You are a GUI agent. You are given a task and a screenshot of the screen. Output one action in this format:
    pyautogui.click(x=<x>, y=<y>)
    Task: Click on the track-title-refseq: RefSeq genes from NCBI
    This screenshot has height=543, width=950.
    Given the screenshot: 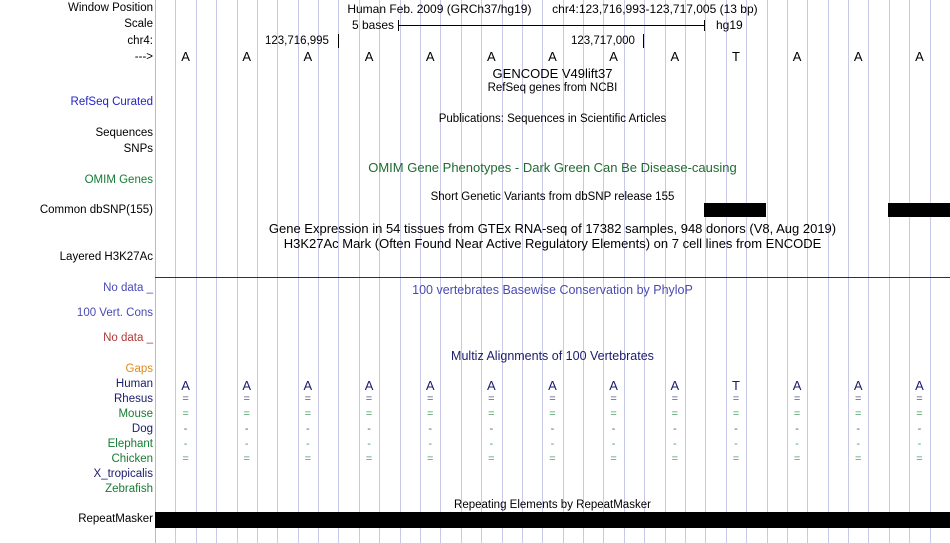 What is the action you would take?
    pyautogui.click(x=552, y=88)
    